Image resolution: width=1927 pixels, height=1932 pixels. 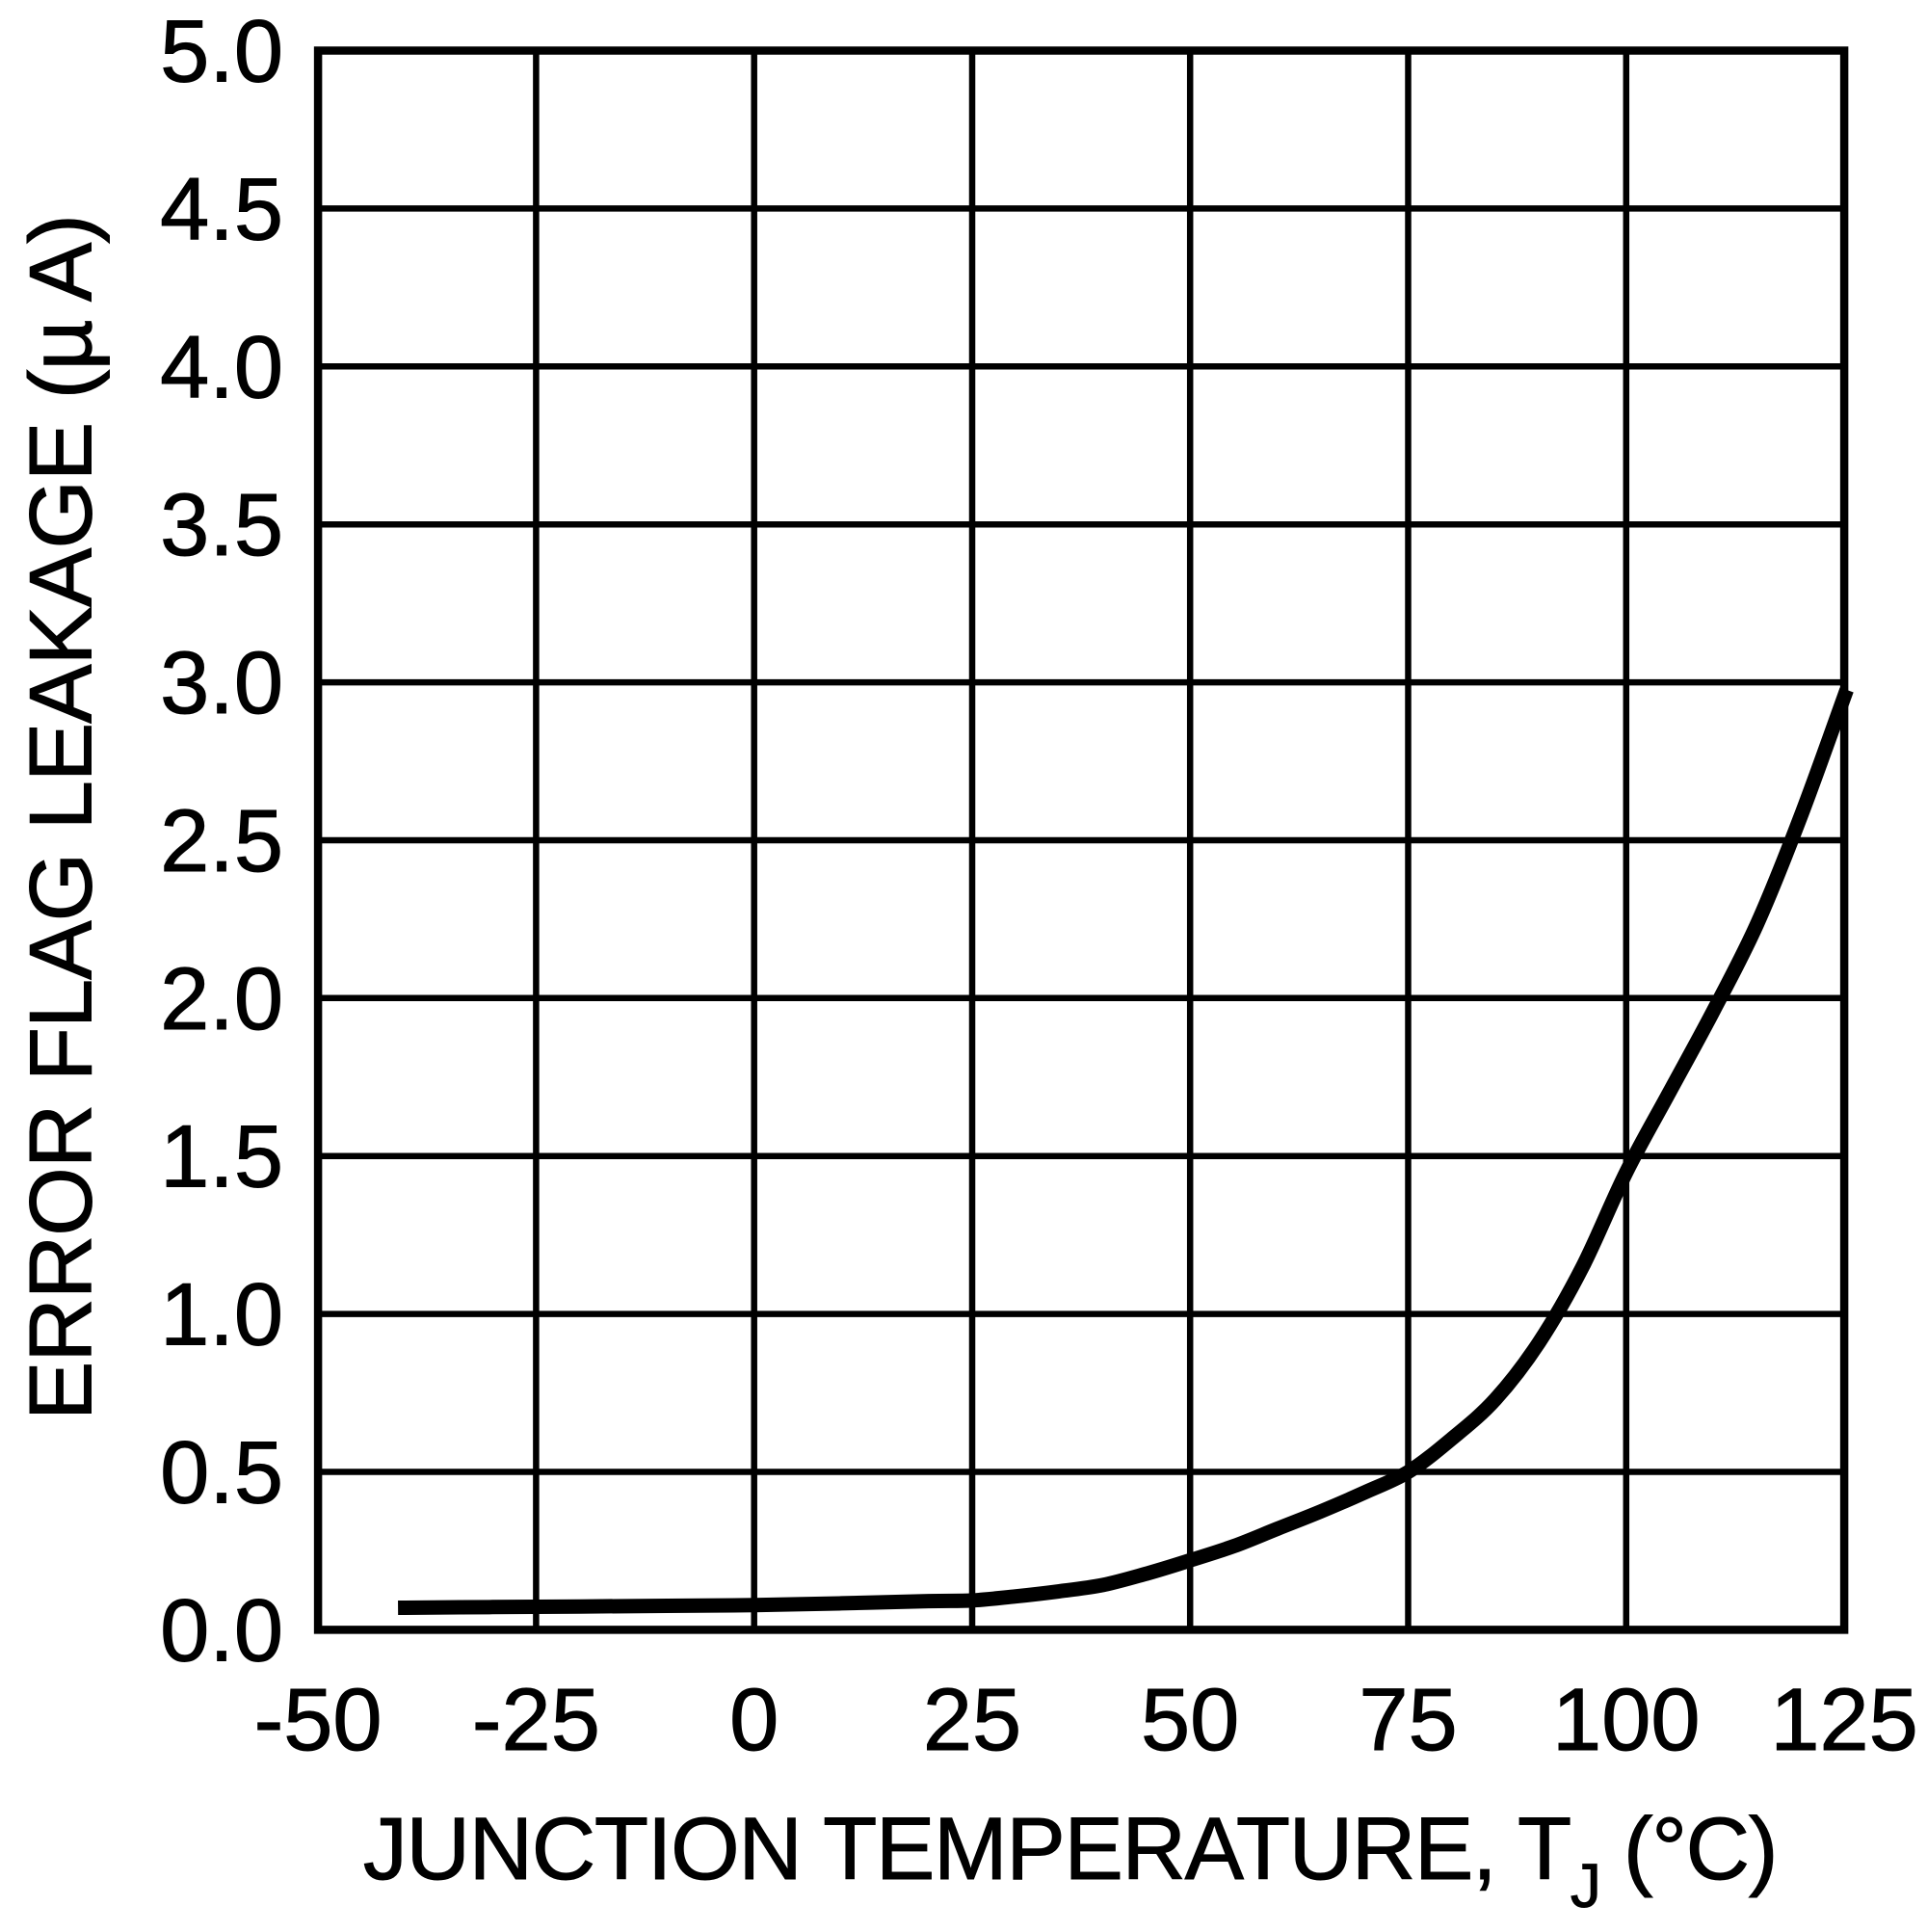 I want to click on svg-text: -25, so click(x=536, y=1720).